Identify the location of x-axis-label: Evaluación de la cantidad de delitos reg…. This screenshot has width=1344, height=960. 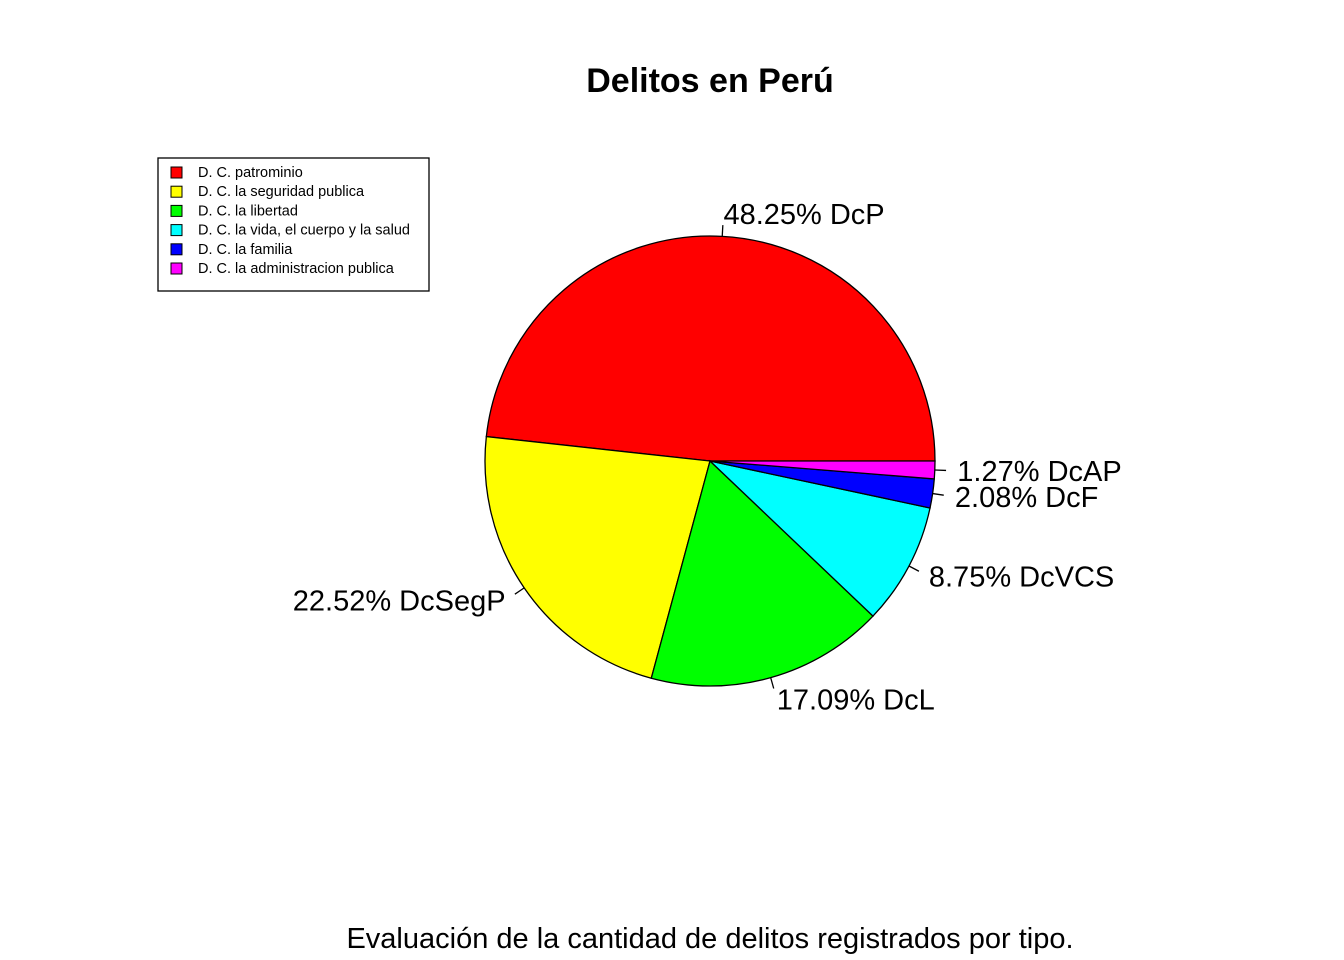
(709, 939).